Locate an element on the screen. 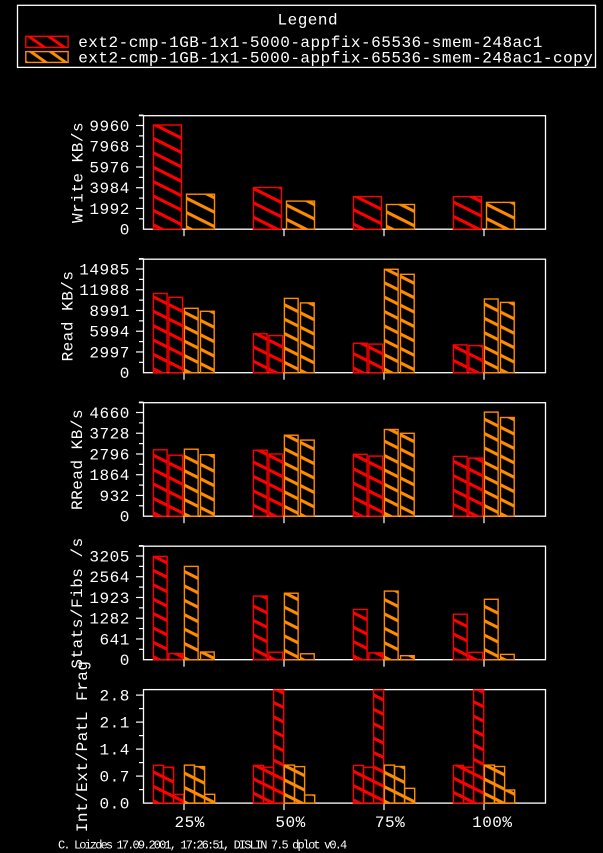  svg-text: Stats/Fibs /s is located at coordinates (78, 602).